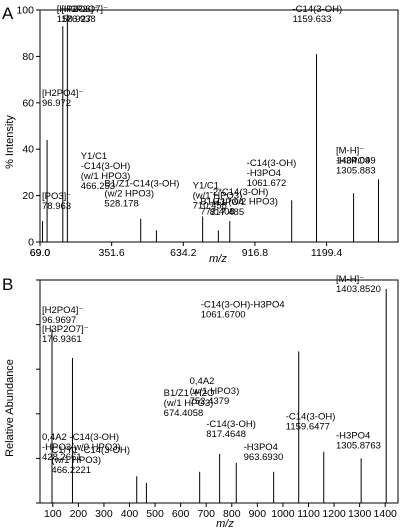 Image resolution: width=410 pixels, height=532 pixels. What do you see at coordinates (25, 11) in the screenshot?
I see `panel-a-y-tick-label: 100` at bounding box center [25, 11].